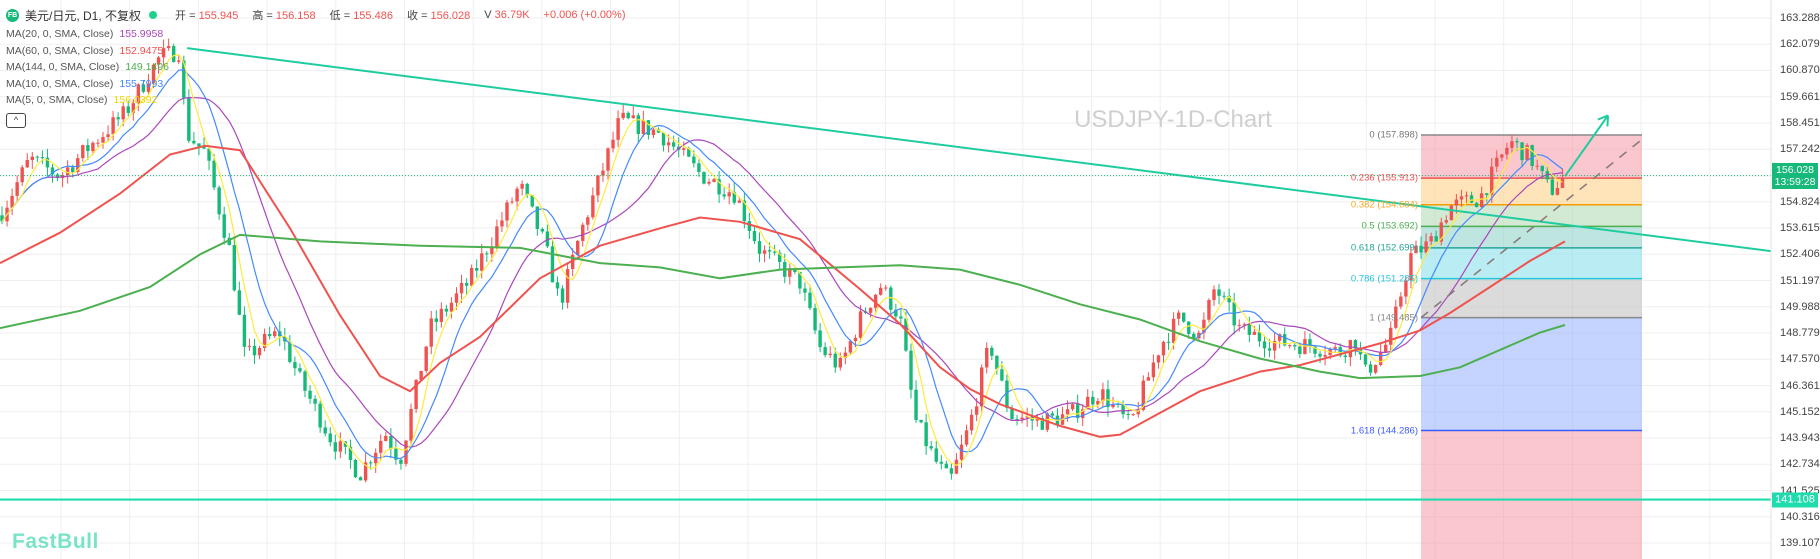 This screenshot has width=1820, height=559. What do you see at coordinates (1800, 306) in the screenshot?
I see `price-axis-tick: 149.988` at bounding box center [1800, 306].